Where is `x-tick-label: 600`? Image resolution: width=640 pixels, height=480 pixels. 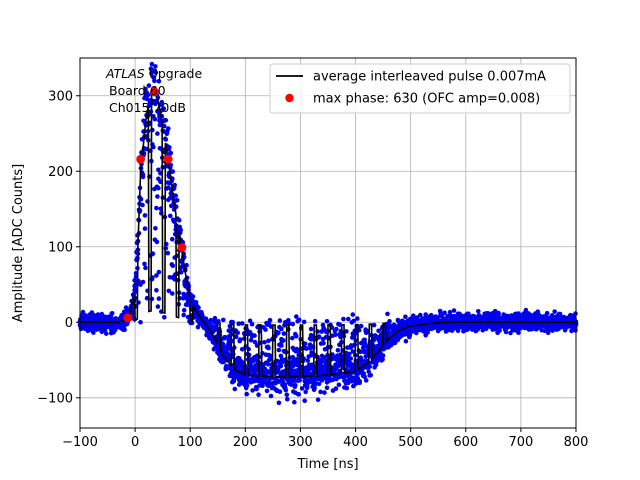
x-tick-label: 600 is located at coordinates (465, 442).